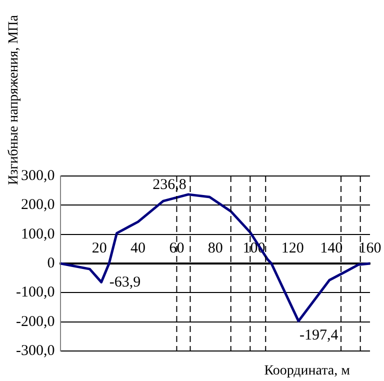  What do you see at coordinates (51, 263) in the screenshot?
I see `y-tick-label: 0` at bounding box center [51, 263].